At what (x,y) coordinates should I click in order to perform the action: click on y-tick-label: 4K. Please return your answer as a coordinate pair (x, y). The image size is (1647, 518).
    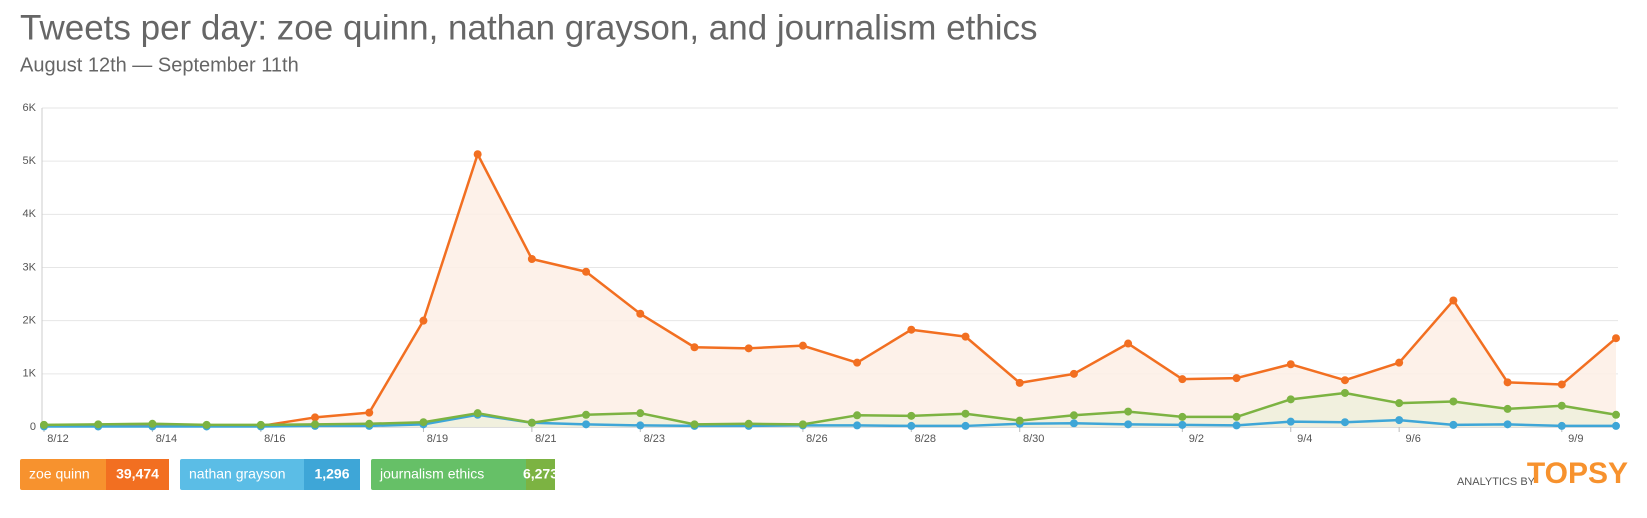
    Looking at the image, I should click on (30, 214).